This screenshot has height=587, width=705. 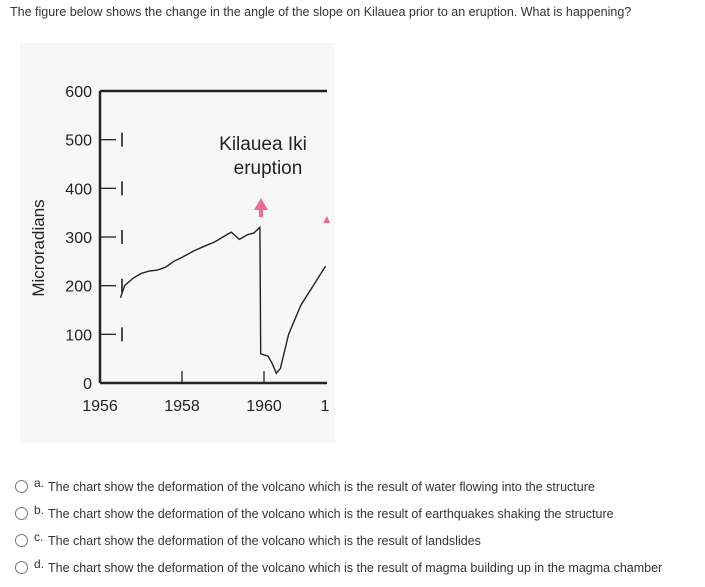 What do you see at coordinates (223, 300) in the screenshot?
I see `tilt-series-line` at bounding box center [223, 300].